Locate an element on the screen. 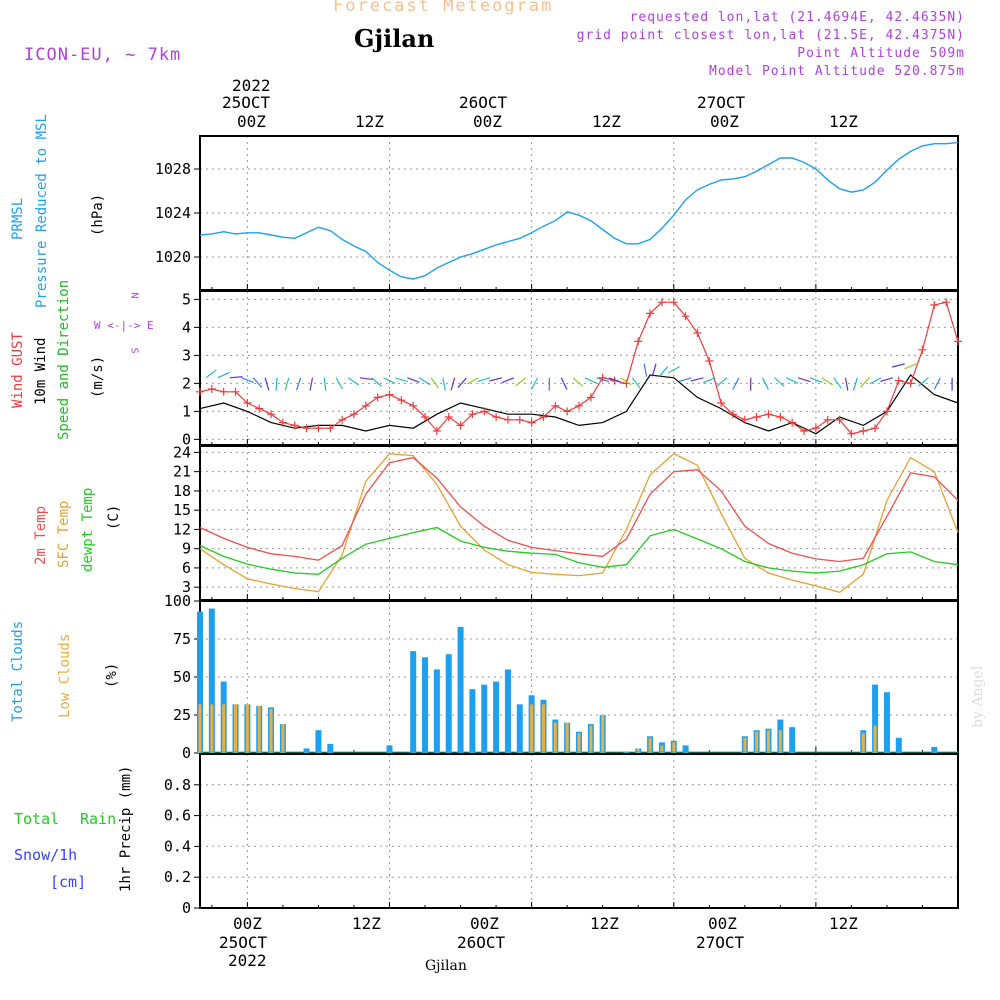 The width and height of the screenshot is (1000, 1000). model-label: ICON-EU, ~ 7km is located at coordinates (103, 55).